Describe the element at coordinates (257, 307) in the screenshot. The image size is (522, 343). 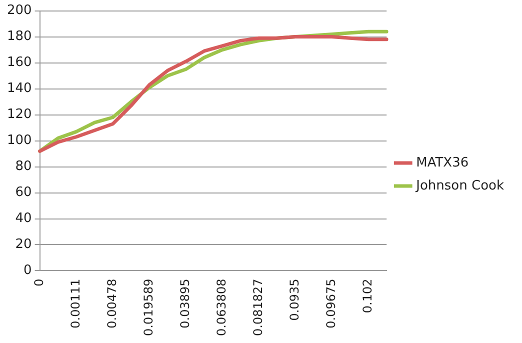
I see `x-tick-label: 0.081827` at that location.